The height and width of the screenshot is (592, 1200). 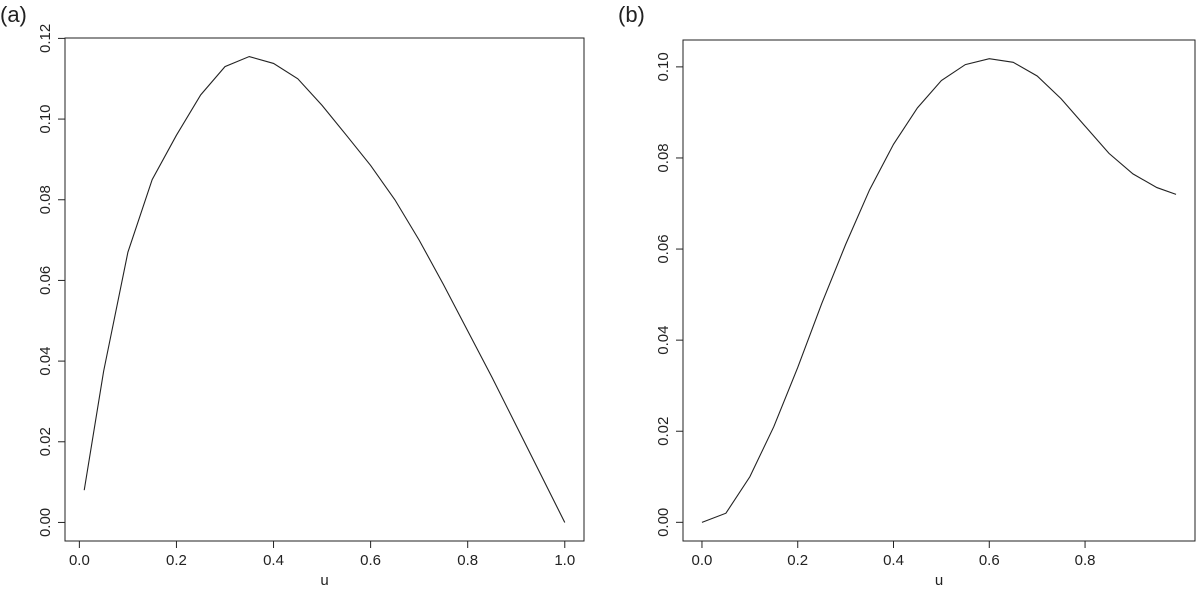 I want to click on panel-label: (a), so click(x=13, y=14).